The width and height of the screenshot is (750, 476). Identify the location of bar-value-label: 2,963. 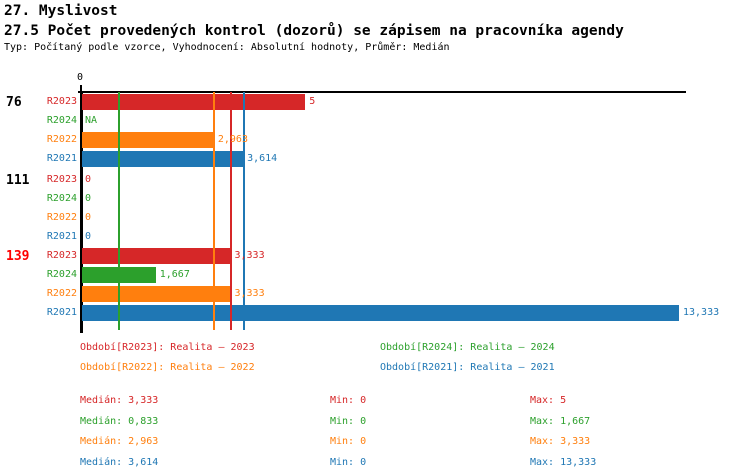
(232, 139).